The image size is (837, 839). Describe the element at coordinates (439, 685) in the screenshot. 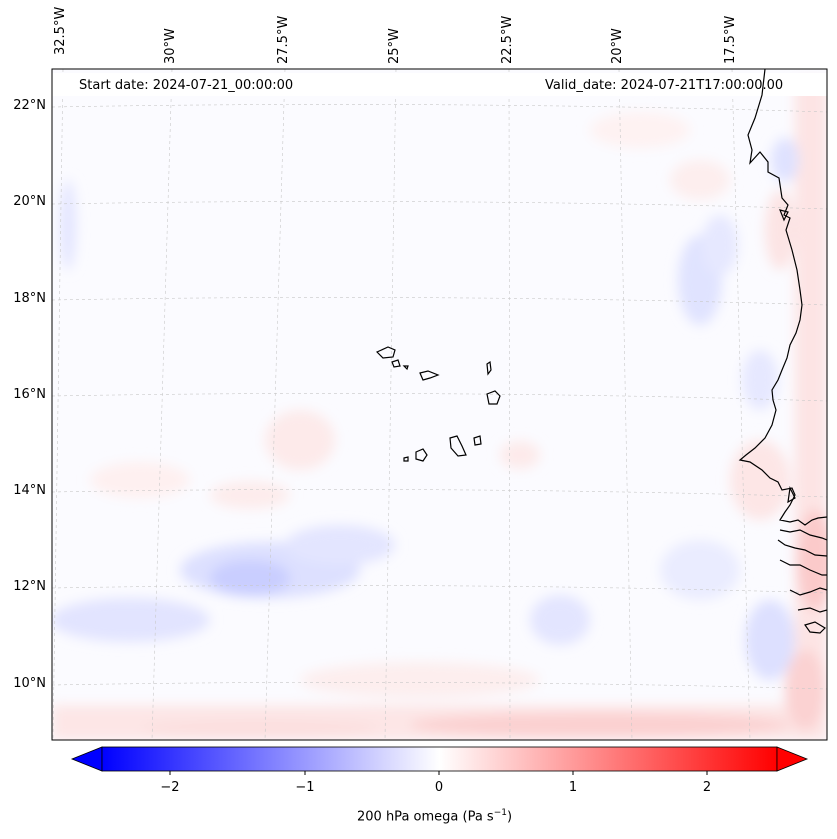

I see `parallel-10n` at that location.